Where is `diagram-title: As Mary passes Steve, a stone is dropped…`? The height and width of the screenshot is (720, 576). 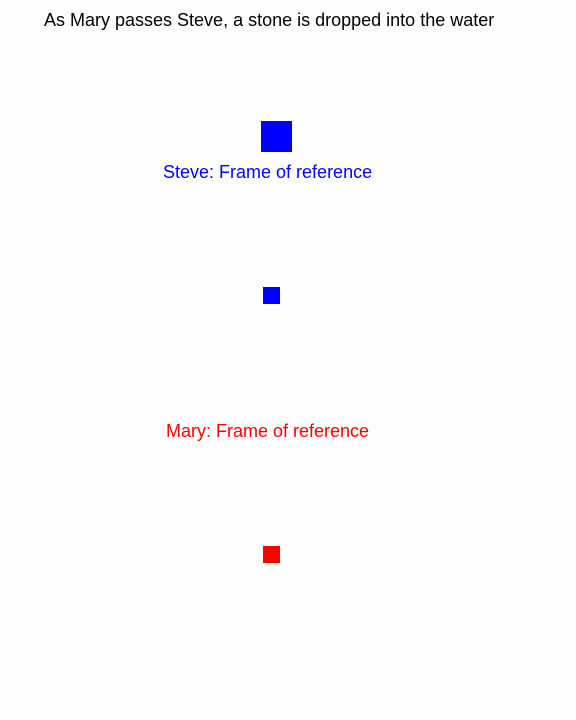
diagram-title: As Mary passes Steve, a stone is dropped… is located at coordinates (269, 20).